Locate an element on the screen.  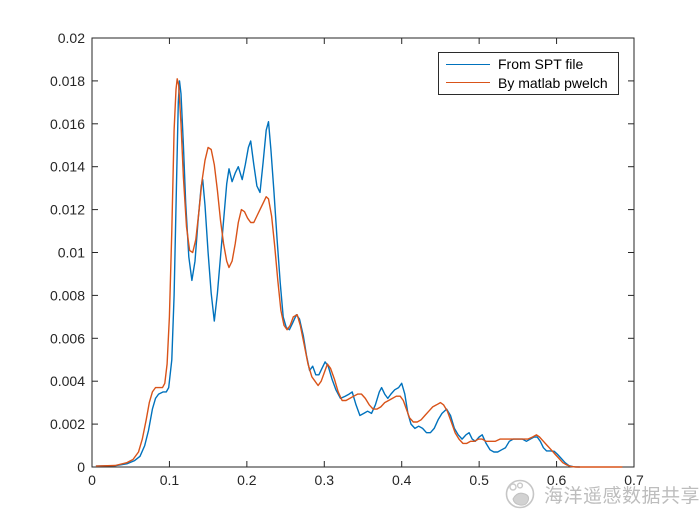
y-tick-label: 0.004 is located at coordinates (67, 381).